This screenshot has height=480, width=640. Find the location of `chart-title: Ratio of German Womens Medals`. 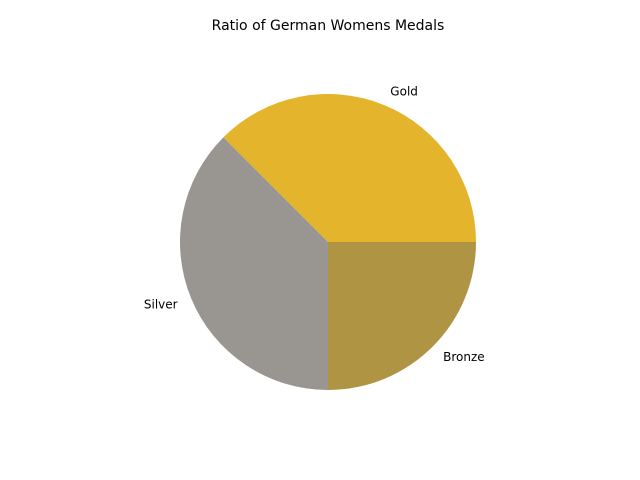

chart-title: Ratio of German Womens Medals is located at coordinates (328, 26).